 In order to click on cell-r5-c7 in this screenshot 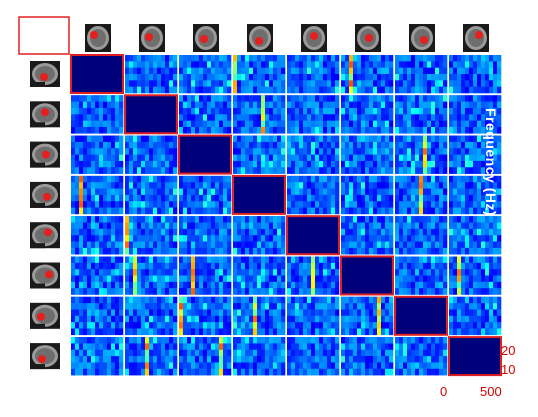, I will do `click(421, 235)`.